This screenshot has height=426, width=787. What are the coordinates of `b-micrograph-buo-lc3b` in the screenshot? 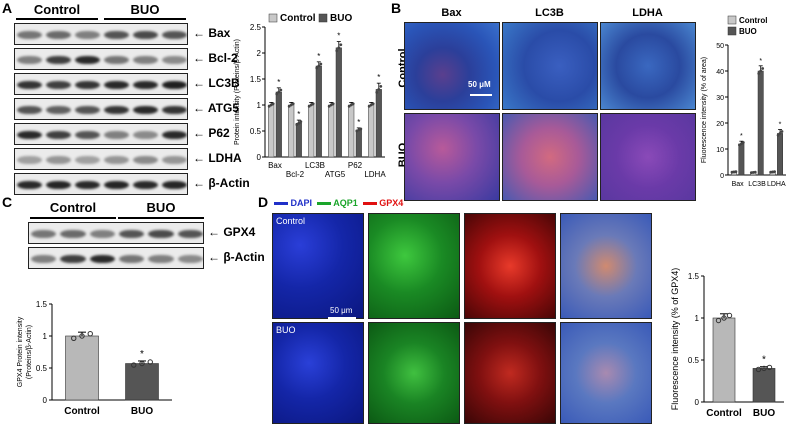 It's located at (550, 157).